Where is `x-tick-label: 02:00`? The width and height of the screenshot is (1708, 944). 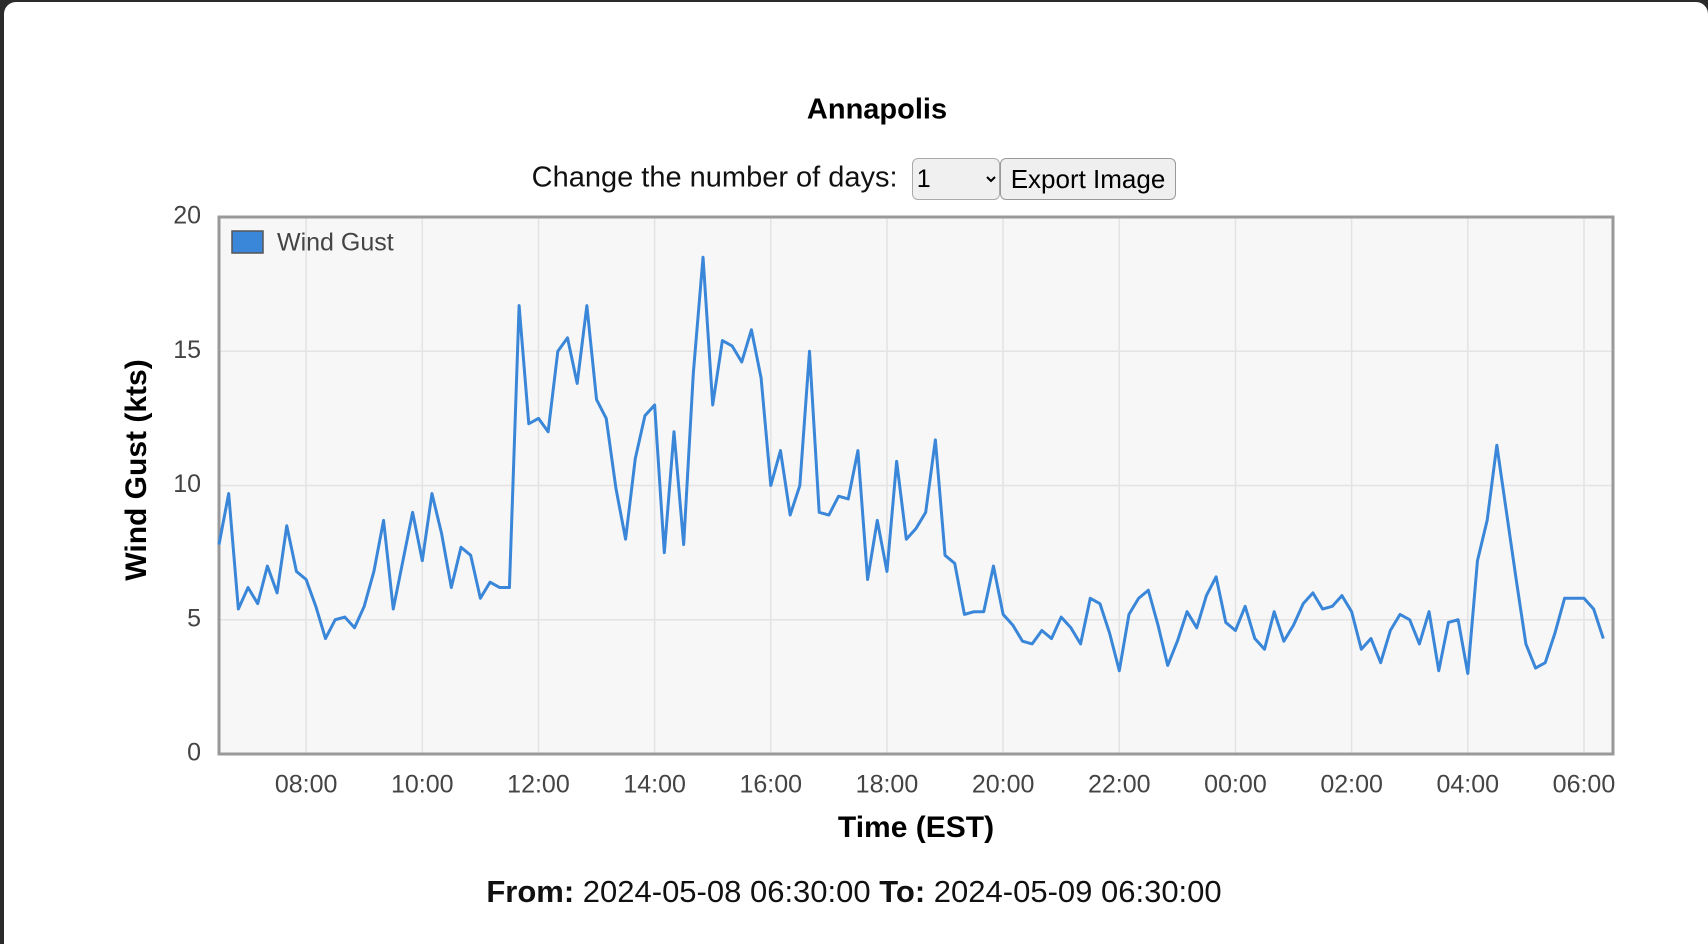
x-tick-label: 02:00 is located at coordinates (1351, 785).